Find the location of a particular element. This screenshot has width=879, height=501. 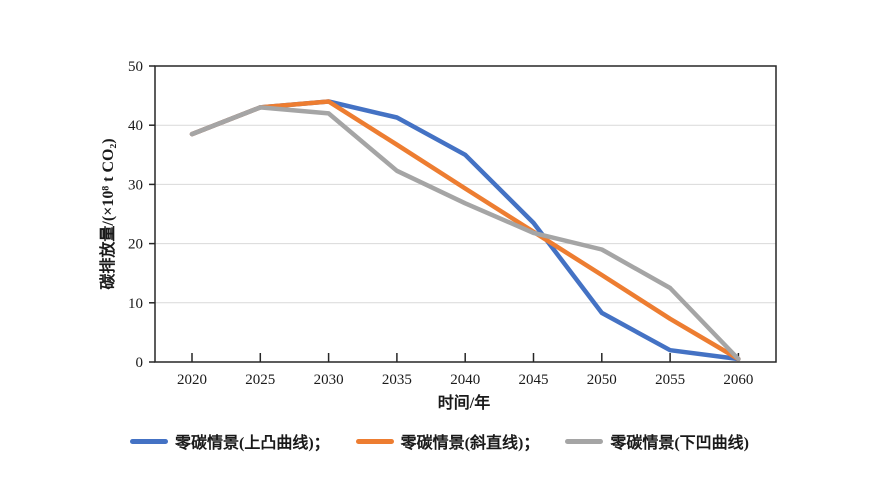

y-axis-tick-labels: 0 10 20 30 40 50 is located at coordinates (135, 215).